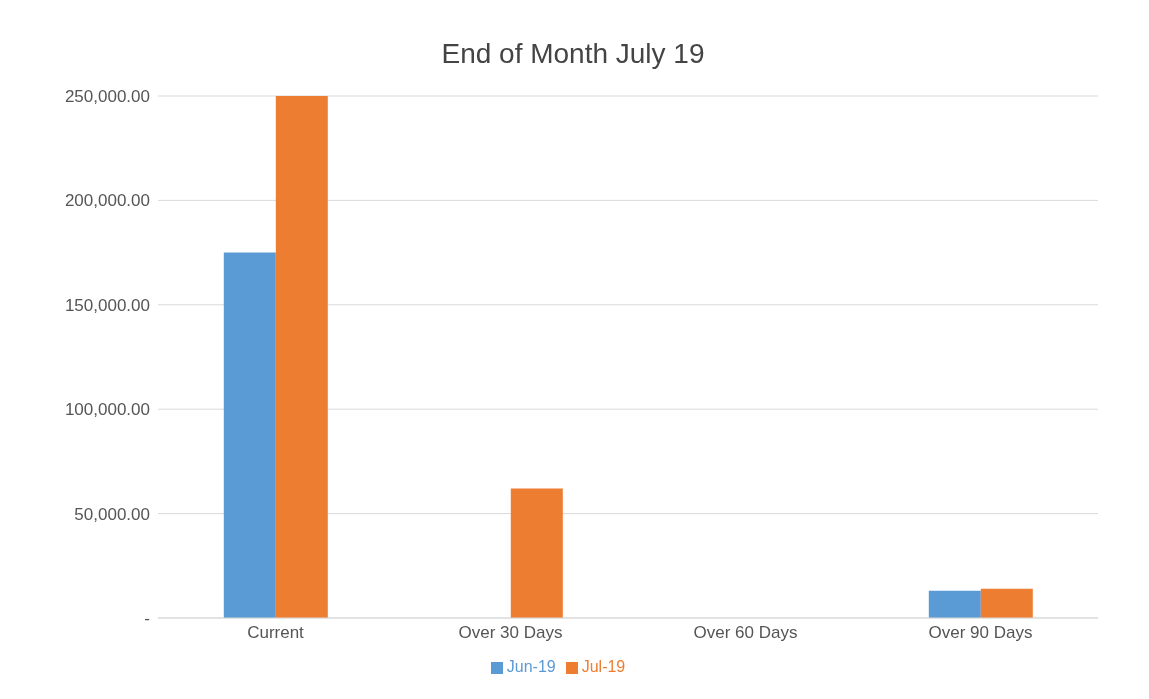 This screenshot has height=699, width=1149. I want to click on y-tick-label: 250,000.00, so click(107, 97).